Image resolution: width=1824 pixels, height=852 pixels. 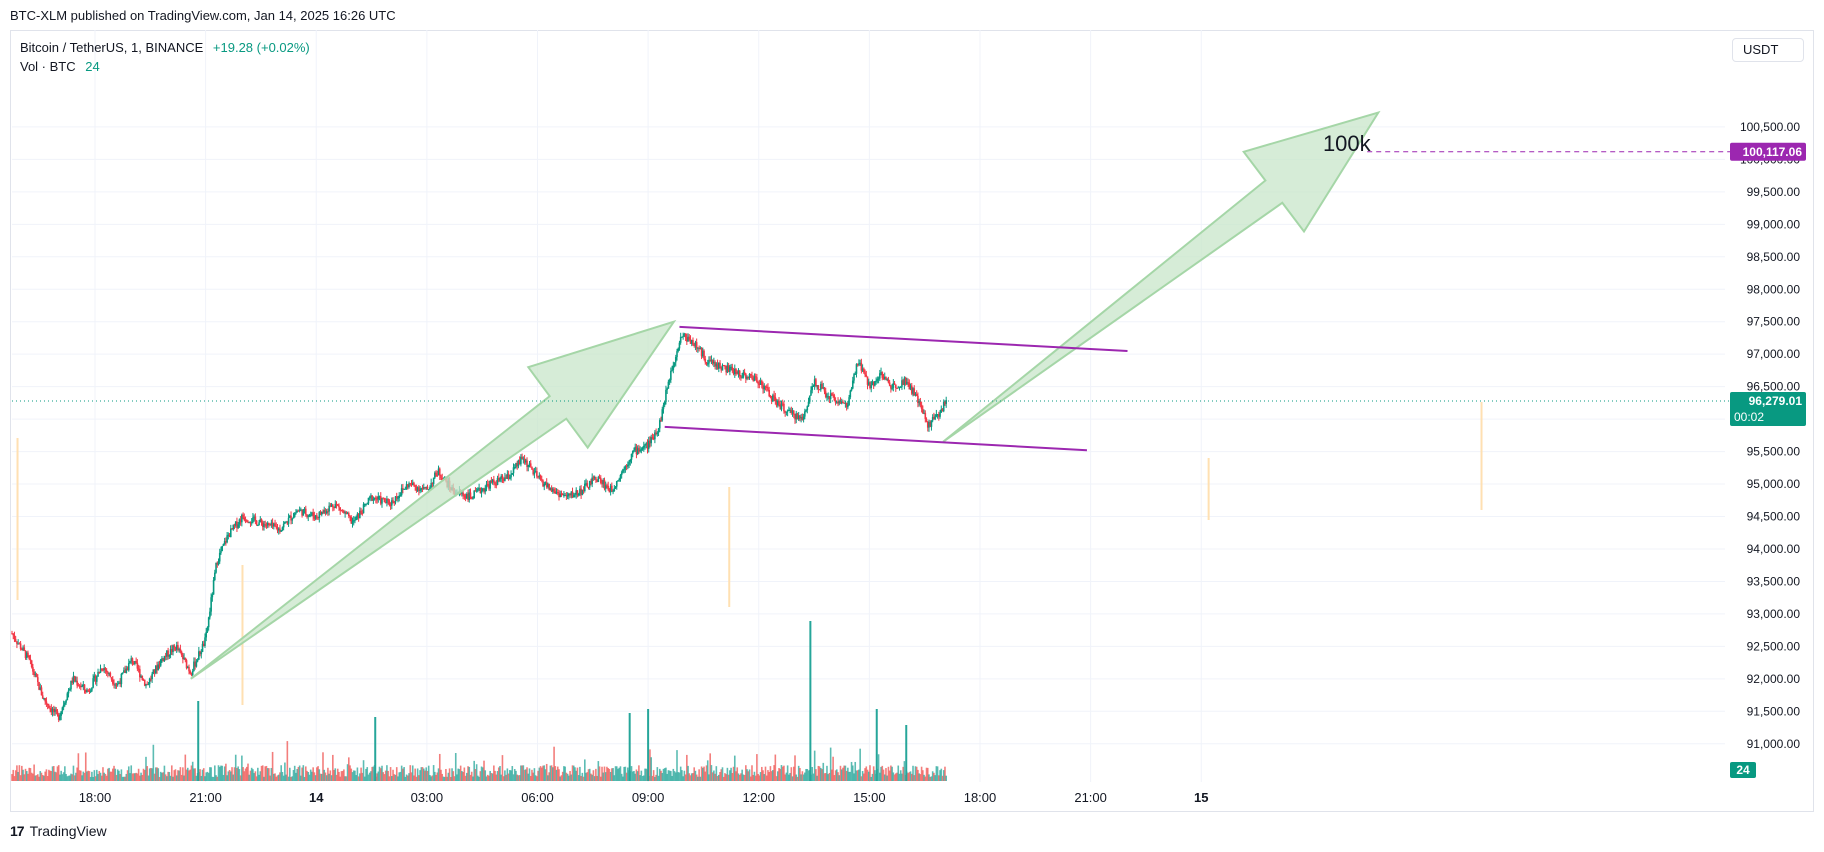 What do you see at coordinates (427, 797) in the screenshot?
I see `x-tick-label: 03:00` at bounding box center [427, 797].